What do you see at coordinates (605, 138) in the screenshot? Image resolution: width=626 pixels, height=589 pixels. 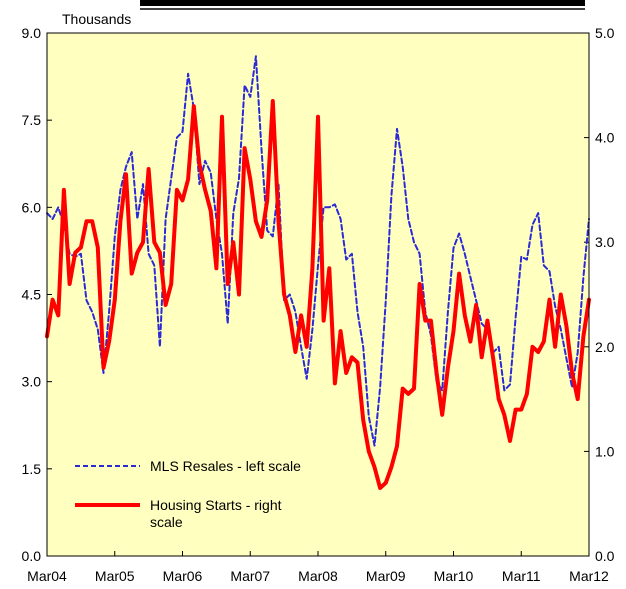 I see `right-axis-tick-label: 4.0` at bounding box center [605, 138].